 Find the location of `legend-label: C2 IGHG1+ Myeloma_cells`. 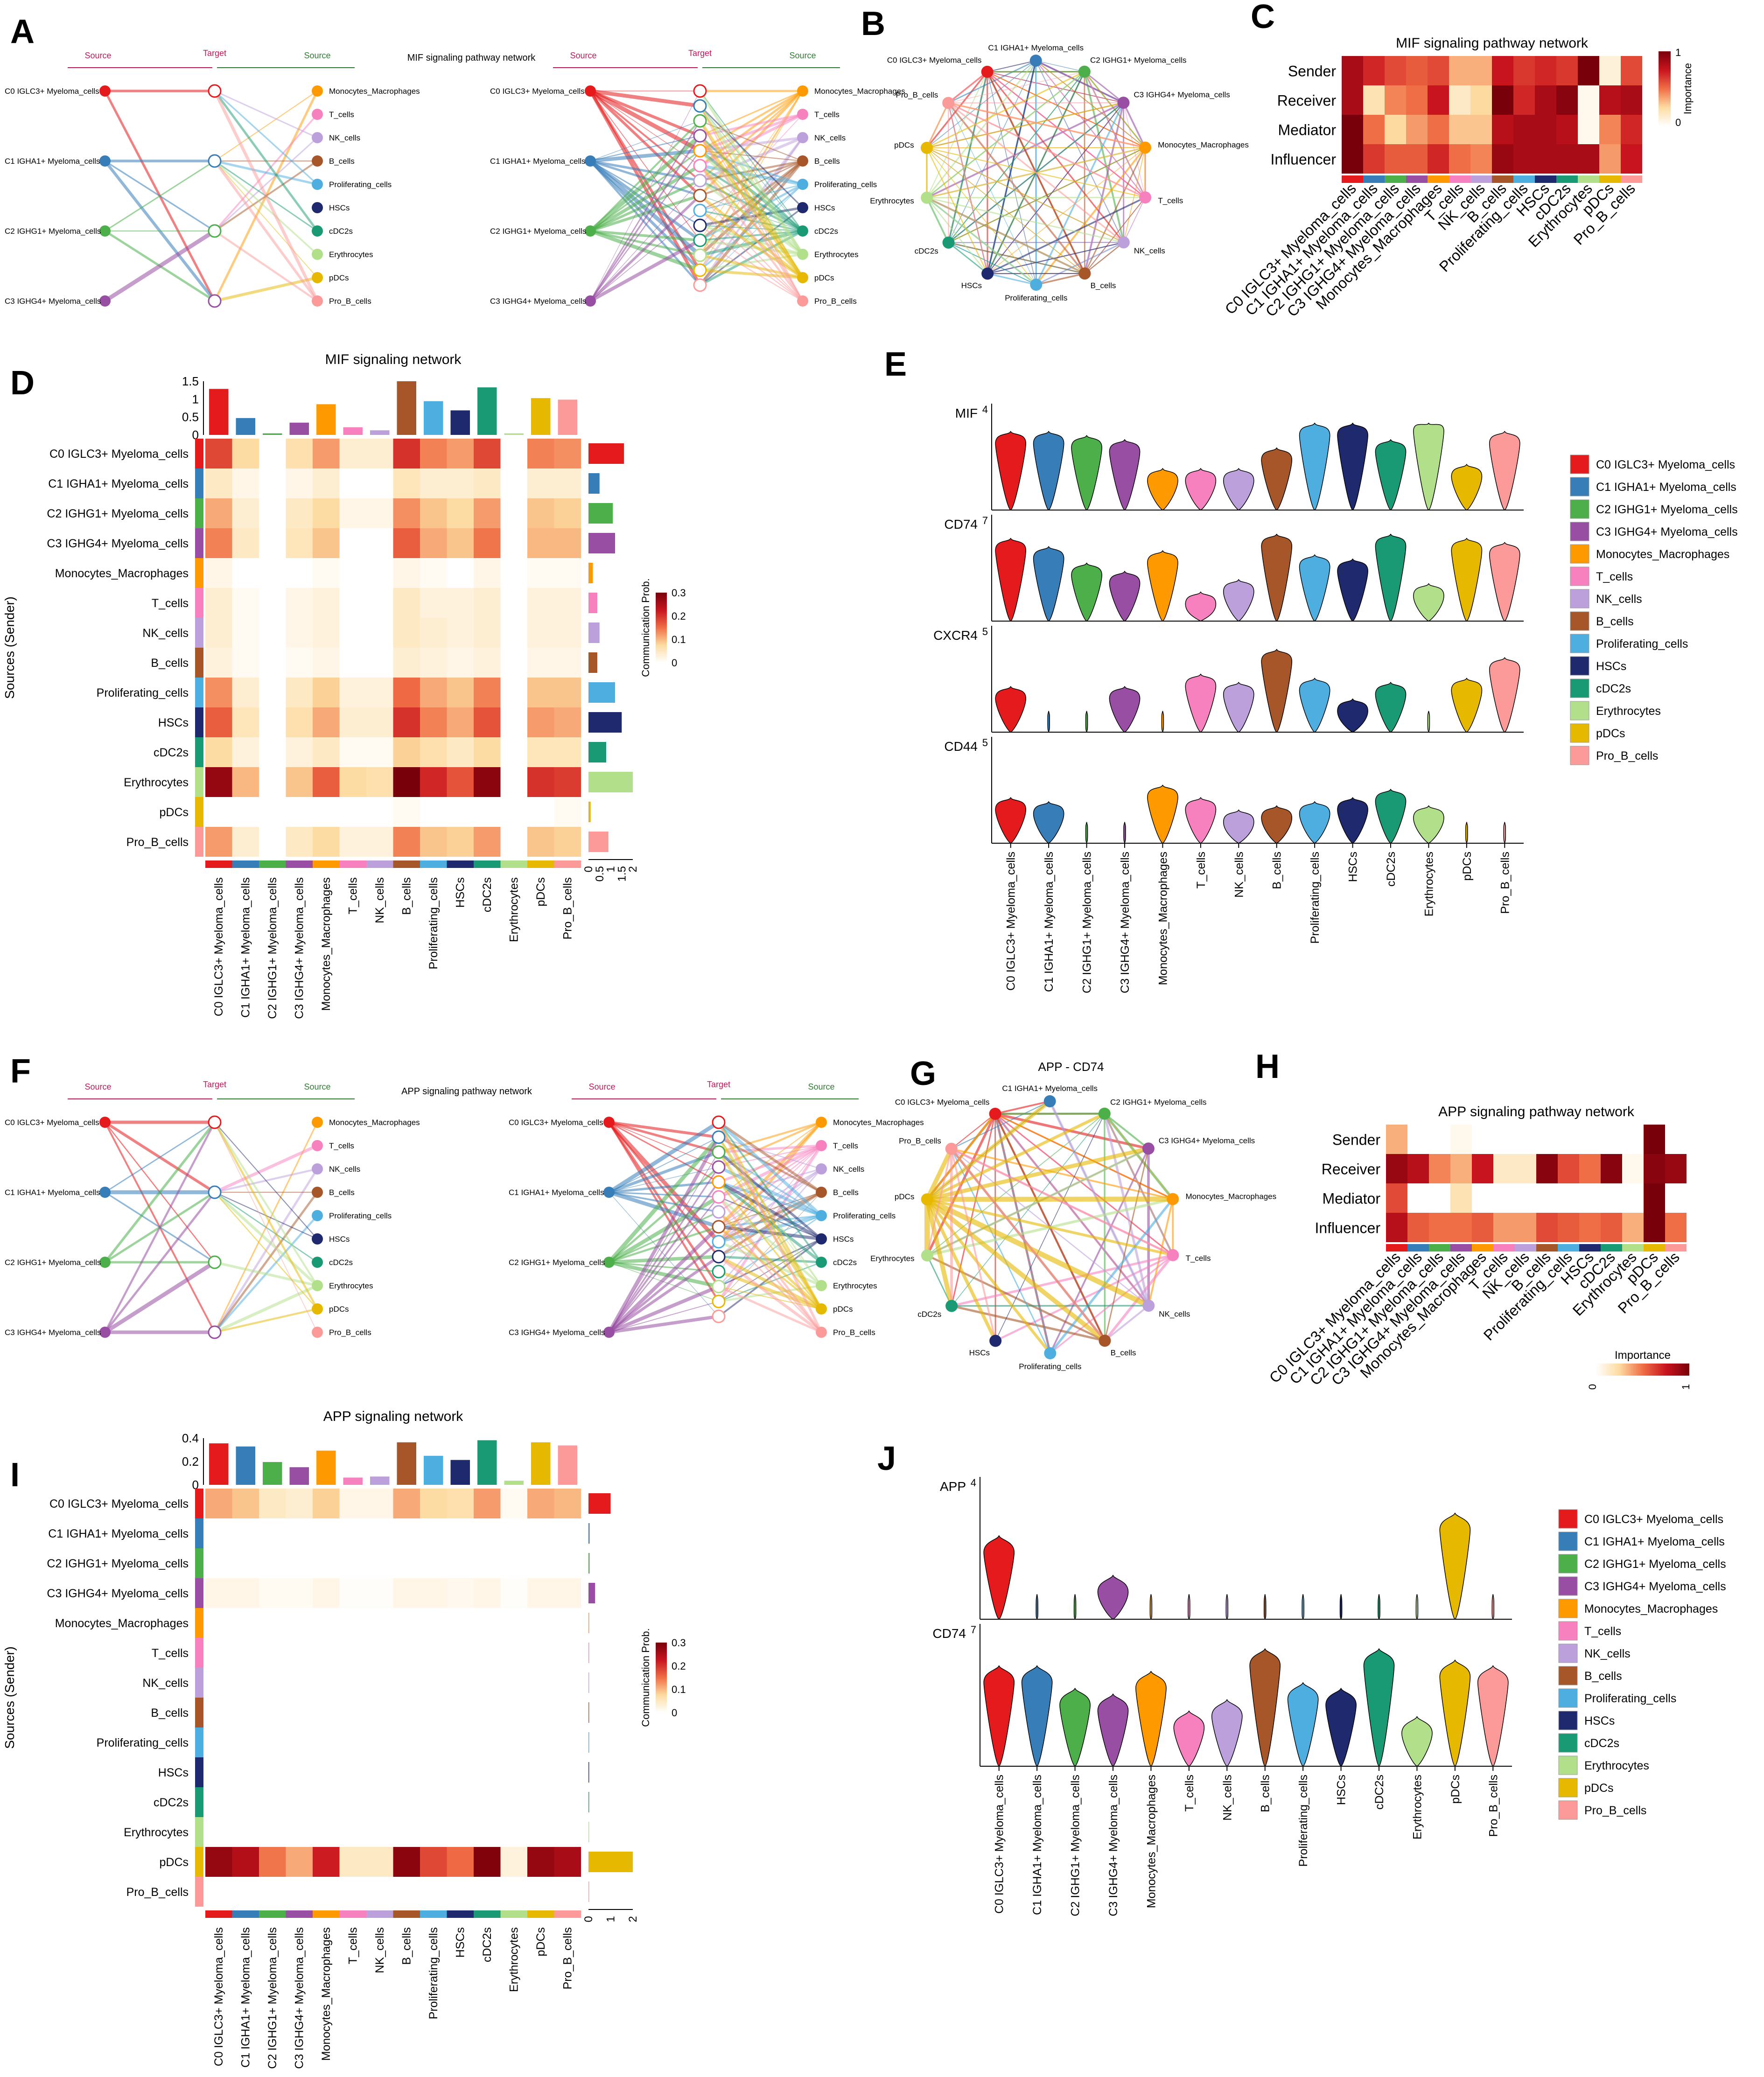

legend-label: C2 IGHG1+ Myeloma_cells is located at coordinates (1667, 509).